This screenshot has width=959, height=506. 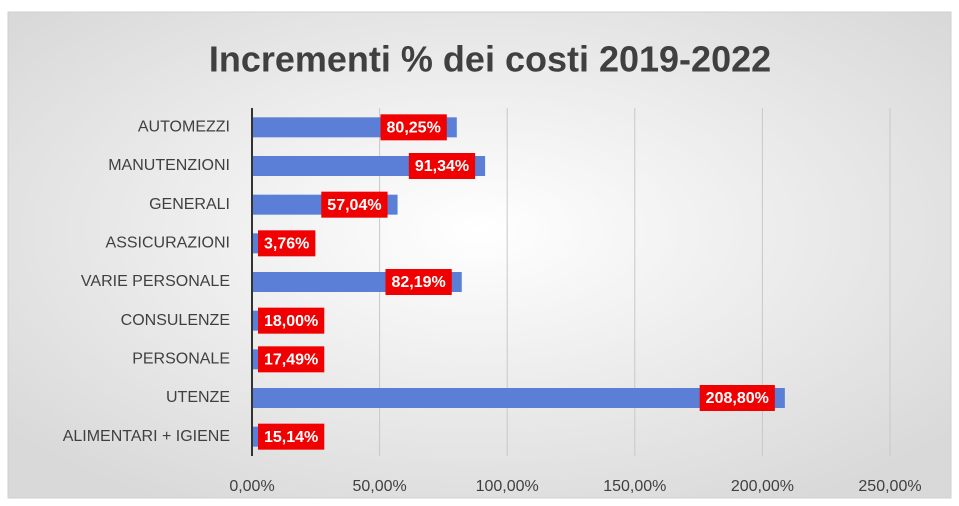 What do you see at coordinates (189, 204) in the screenshot?
I see `y-tick-label: GENERALI` at bounding box center [189, 204].